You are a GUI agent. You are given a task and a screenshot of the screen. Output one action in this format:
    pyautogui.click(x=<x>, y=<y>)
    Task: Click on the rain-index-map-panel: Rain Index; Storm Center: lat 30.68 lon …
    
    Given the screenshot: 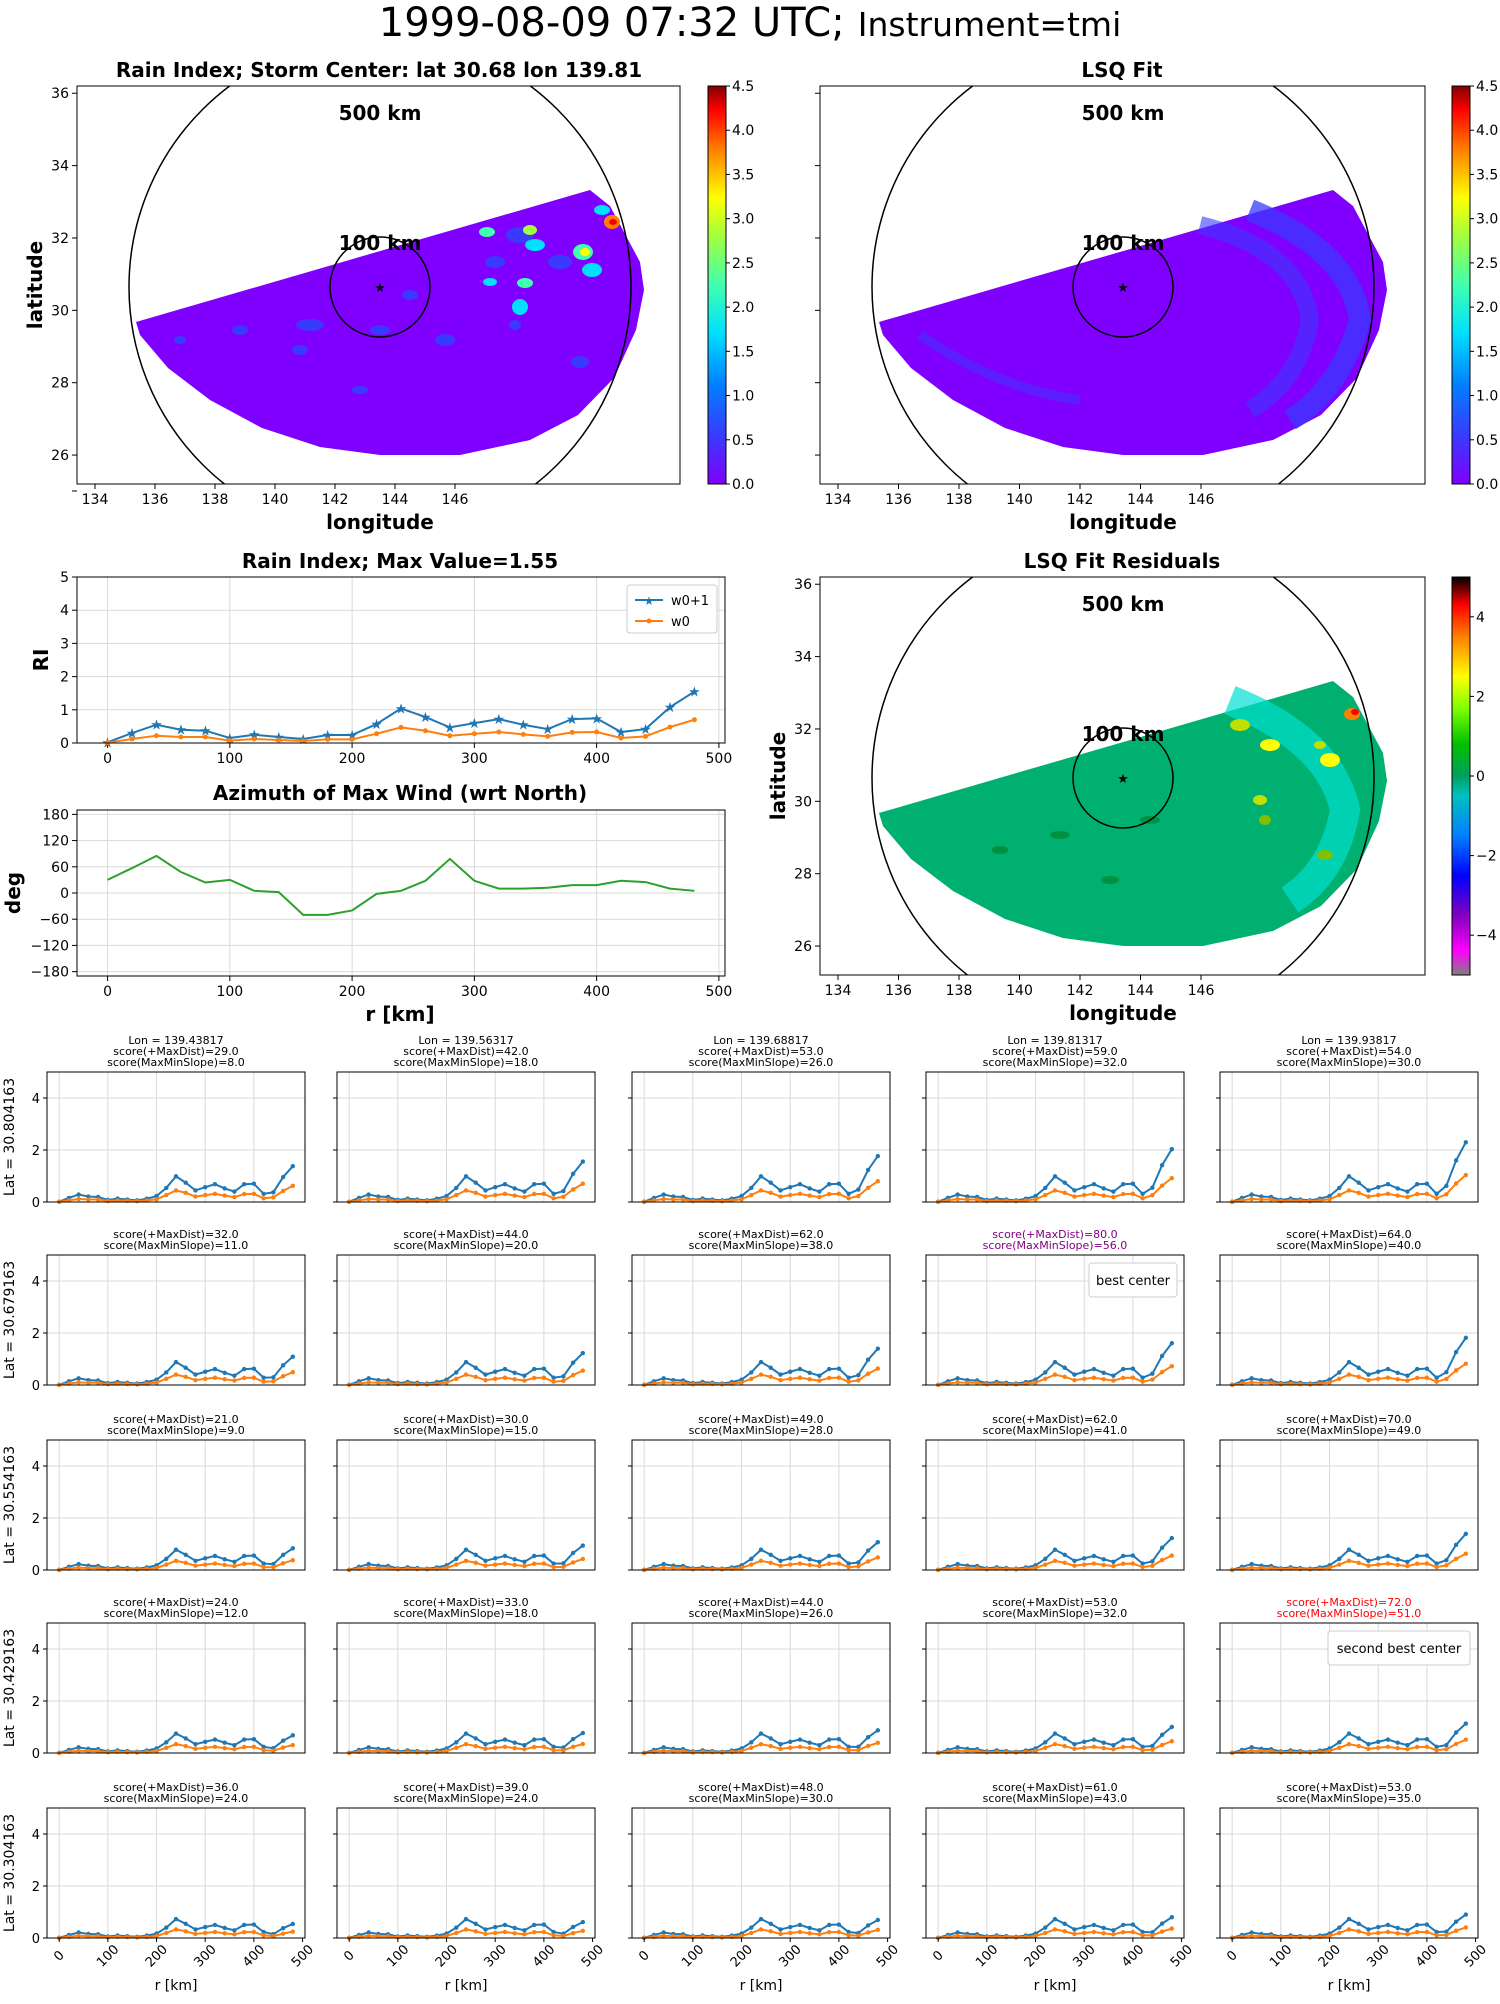 What is the action you would take?
    pyautogui.click(x=375, y=296)
    